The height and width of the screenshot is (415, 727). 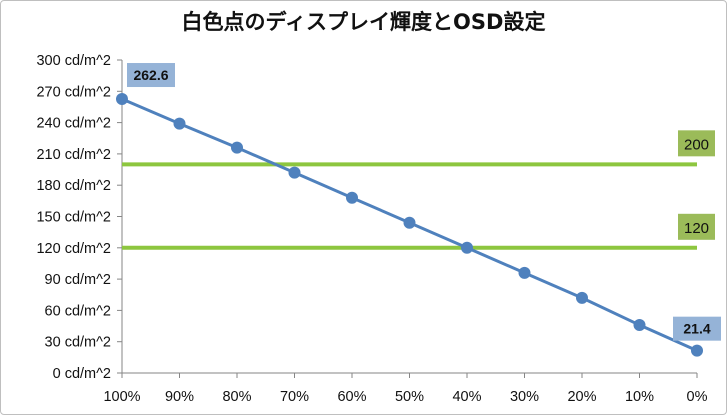 What do you see at coordinates (73, 92) in the screenshot?
I see `y-tick-label: 270 cd/m^2` at bounding box center [73, 92].